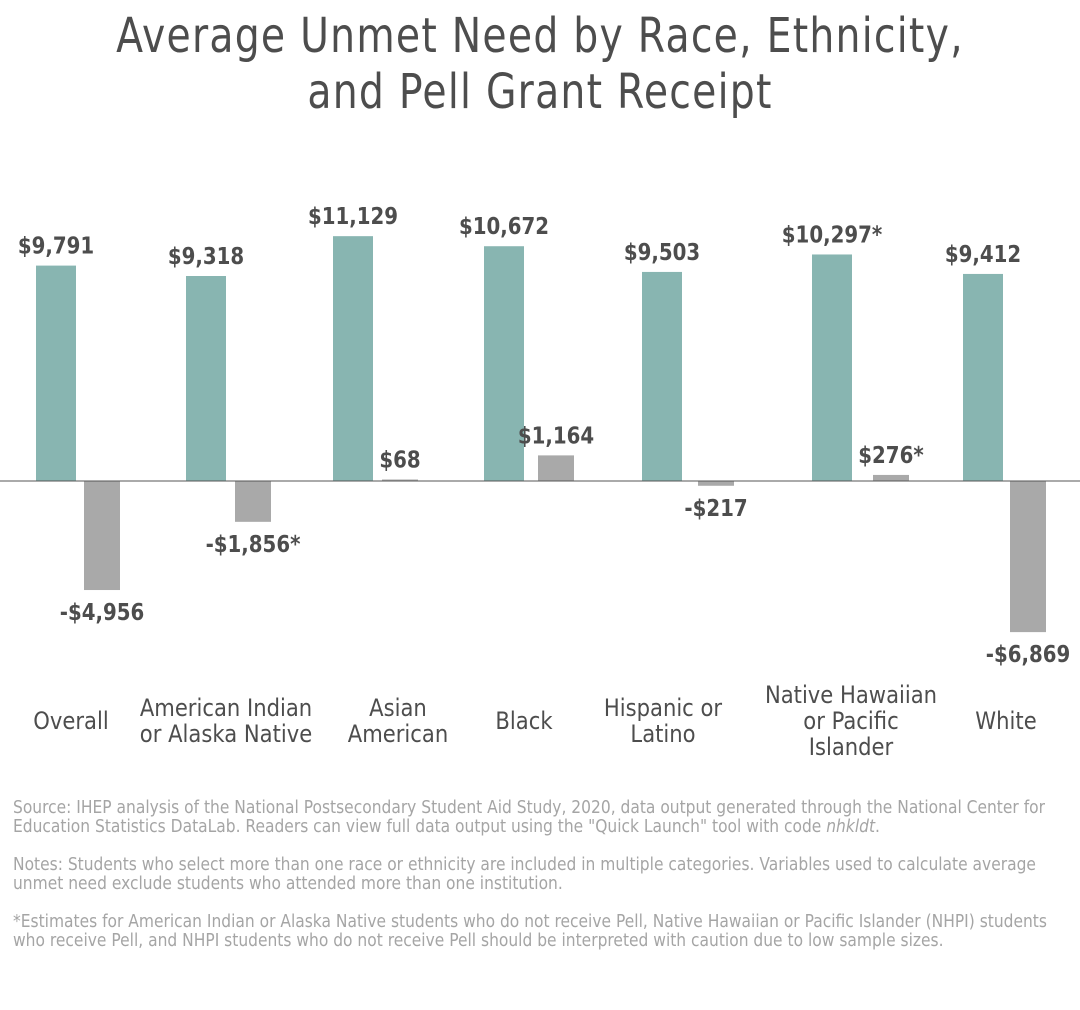 Image resolution: width=1080 pixels, height=1010 pixels. What do you see at coordinates (56, 246) in the screenshot?
I see `bar-label-pell-0: $9,791` at bounding box center [56, 246].